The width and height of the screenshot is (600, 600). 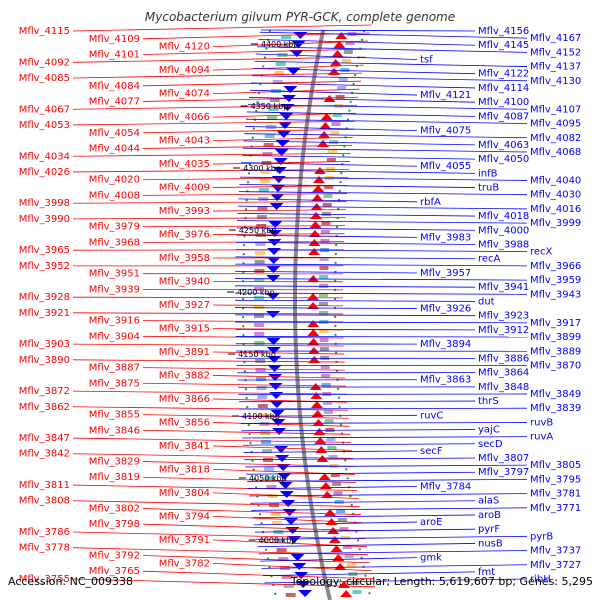 What do you see at coordinates (184, 94) in the screenshot?
I see `left-gene-label: Mflv_4074` at bounding box center [184, 94].